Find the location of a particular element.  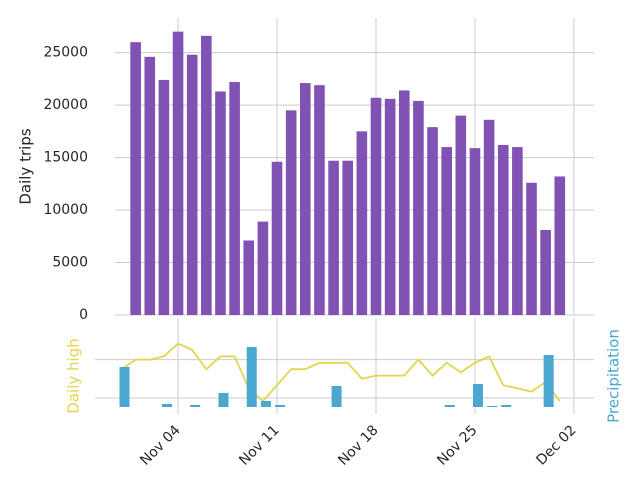

x-tick-label: Nov 25 is located at coordinates (457, 445).